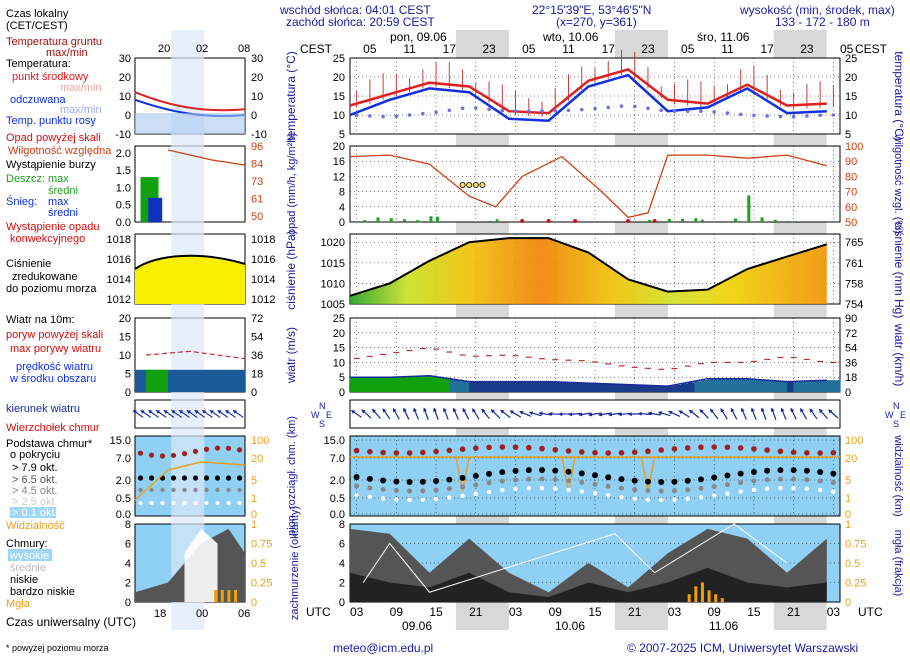 This screenshot has height=660, width=910. I want to click on pressure-line, so click(588, 267).